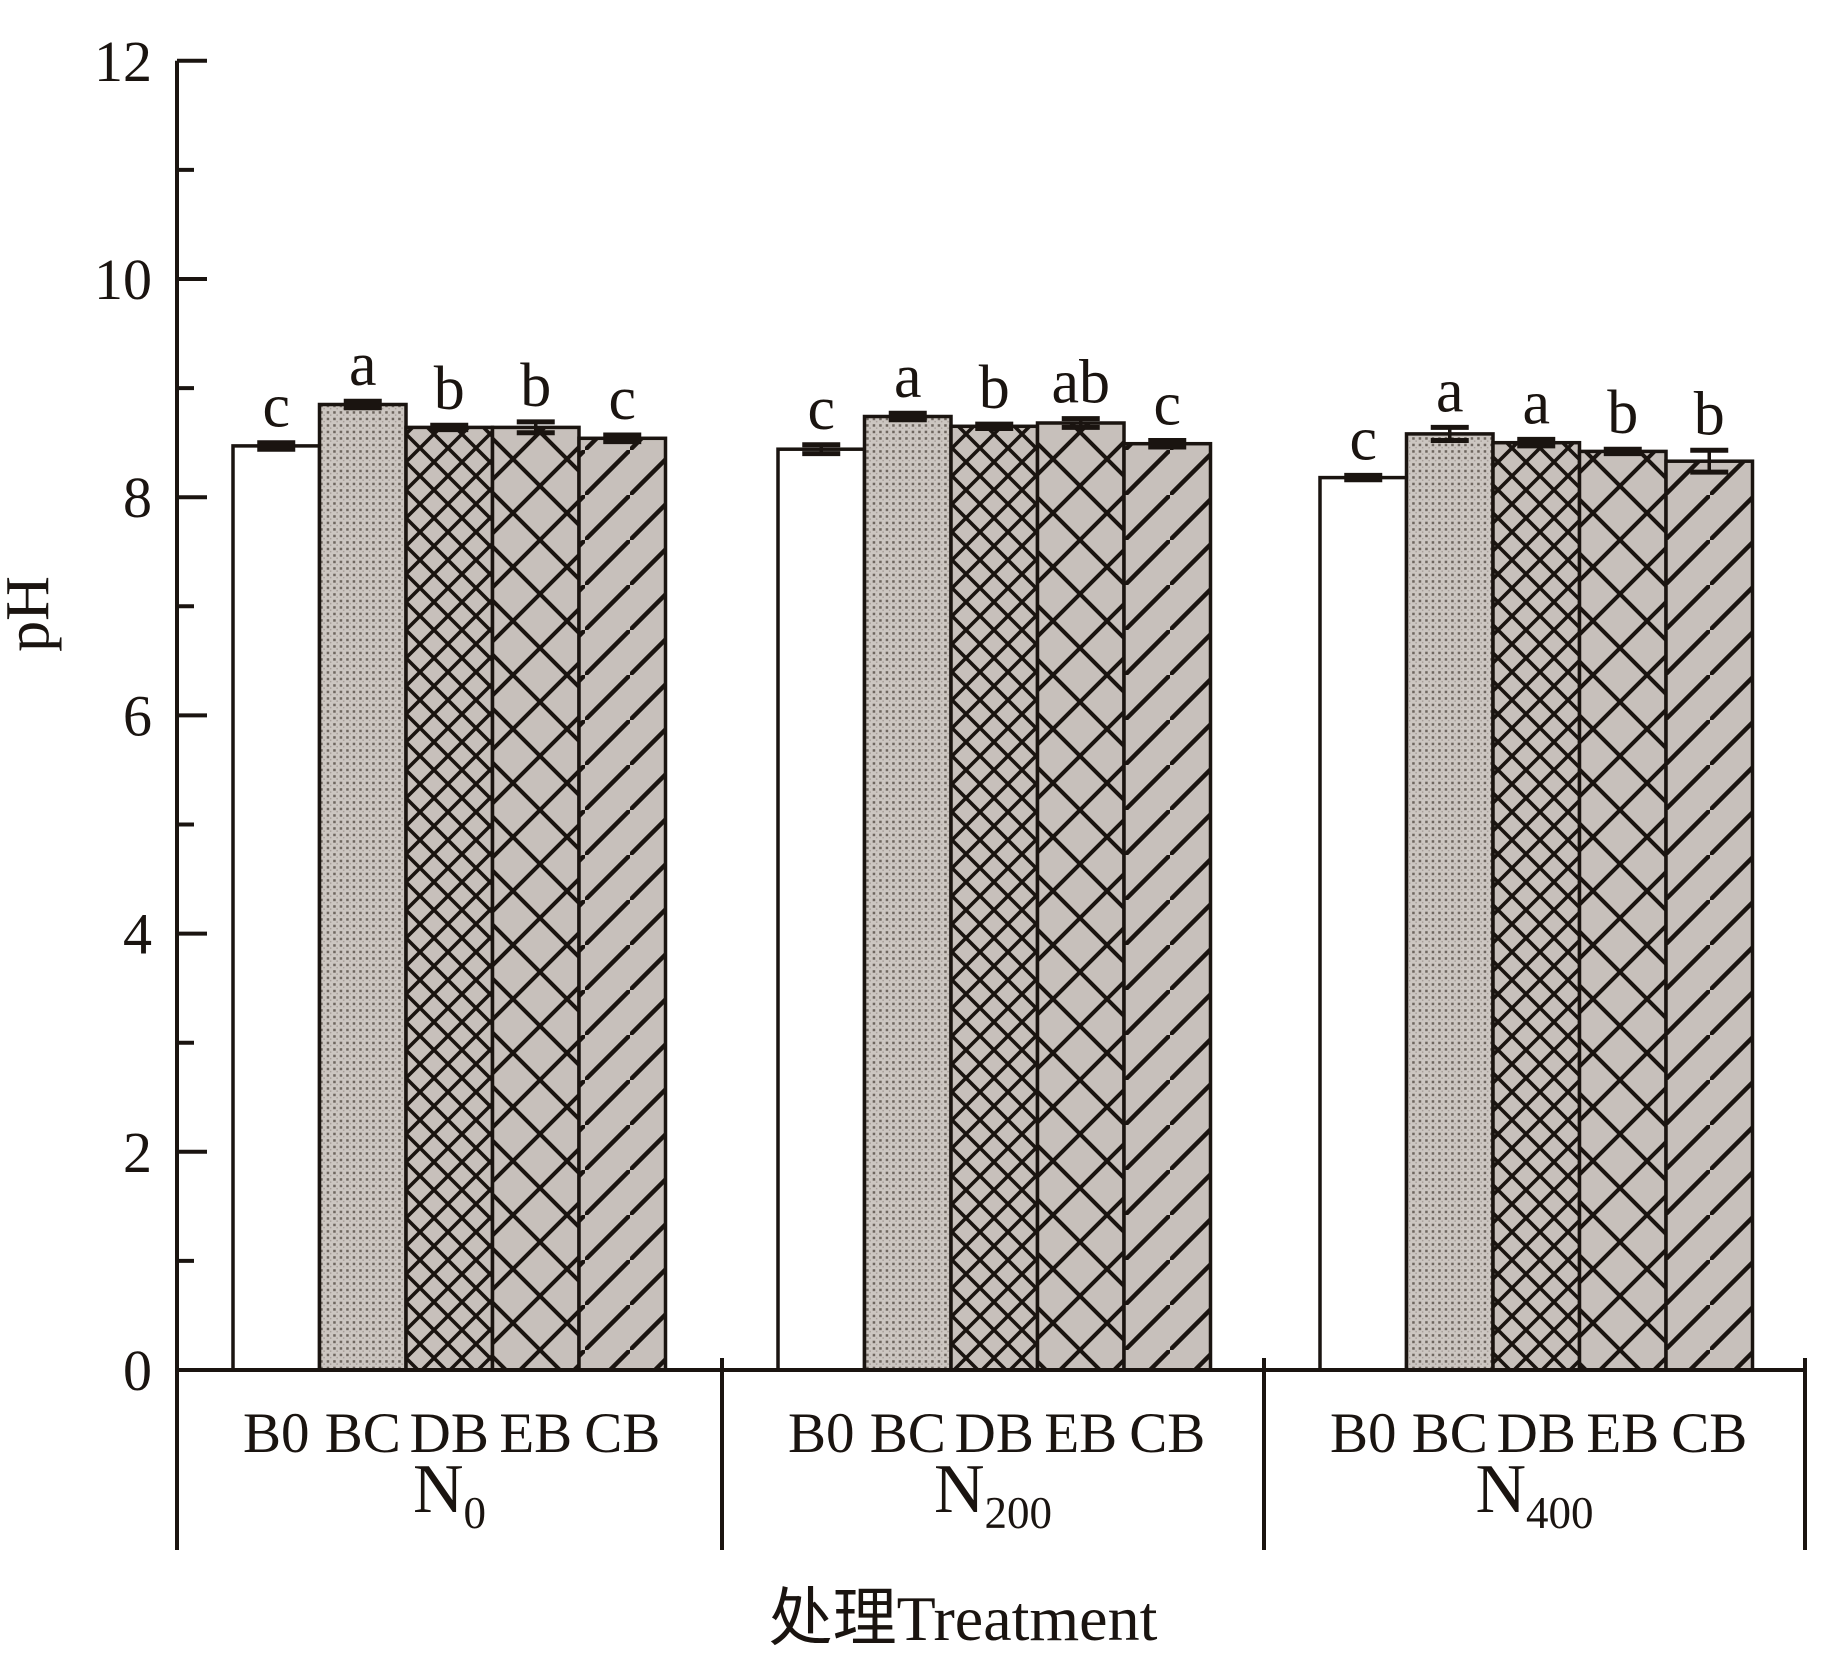  I want to click on bar-CB-N400, so click(1709, 915).